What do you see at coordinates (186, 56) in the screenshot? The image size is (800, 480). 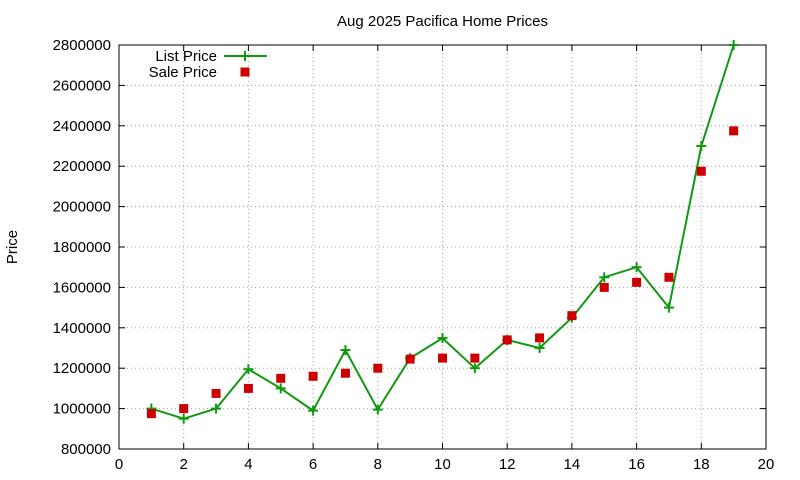 I see `legend-label-list-price: List Price` at bounding box center [186, 56].